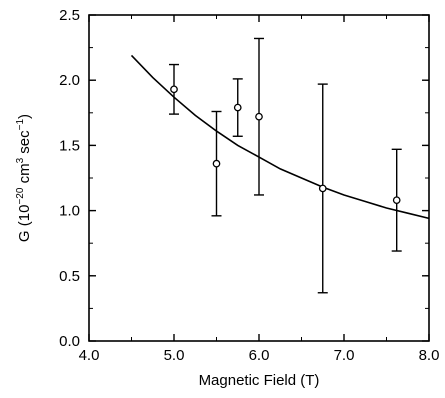 The image size is (445, 398). What do you see at coordinates (69, 276) in the screenshot?
I see `y-tick-label: 0.5` at bounding box center [69, 276].